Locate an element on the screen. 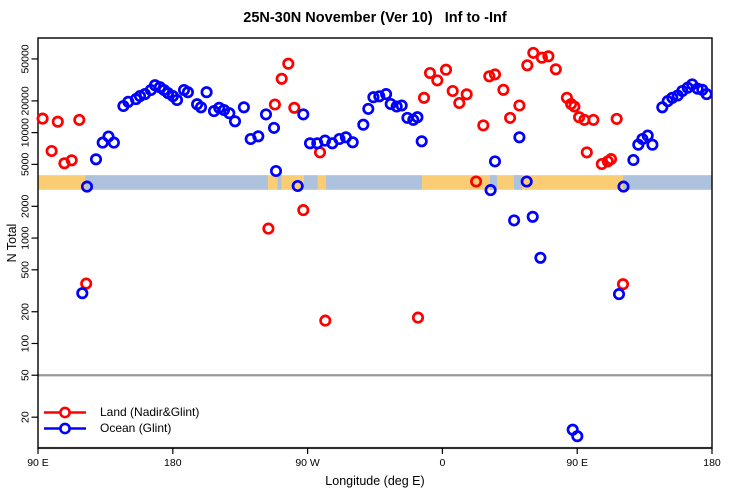  legend: Land (Nadir&Glint) Ocean (Glint) is located at coordinates (120, 420).